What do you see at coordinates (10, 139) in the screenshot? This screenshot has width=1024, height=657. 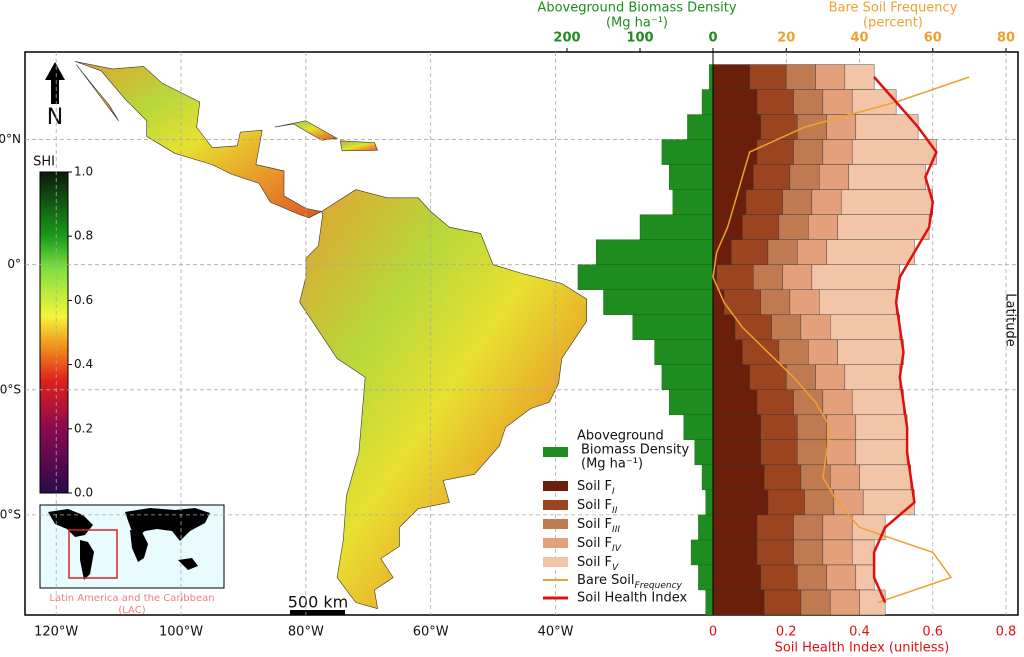 I see `y-tick-label: 20°N` at bounding box center [10, 139].